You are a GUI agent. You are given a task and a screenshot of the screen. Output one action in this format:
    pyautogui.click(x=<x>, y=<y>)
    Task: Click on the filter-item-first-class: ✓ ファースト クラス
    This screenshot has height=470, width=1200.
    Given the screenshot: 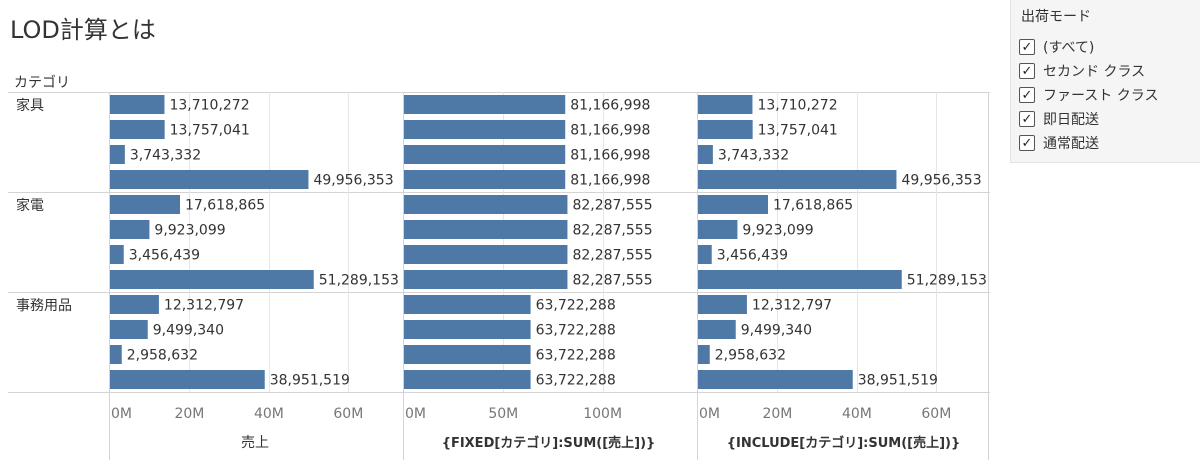 What is the action you would take?
    pyautogui.click(x=1088, y=95)
    